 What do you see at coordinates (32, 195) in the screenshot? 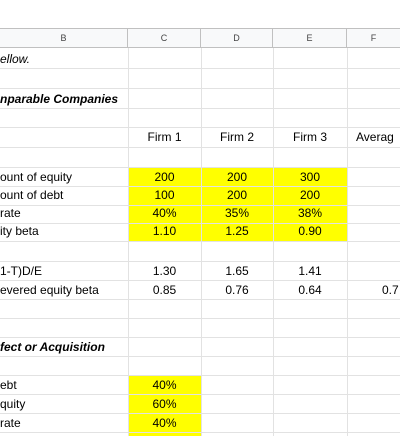
I see `row-label-amount-debt: ount of debt` at bounding box center [32, 195].